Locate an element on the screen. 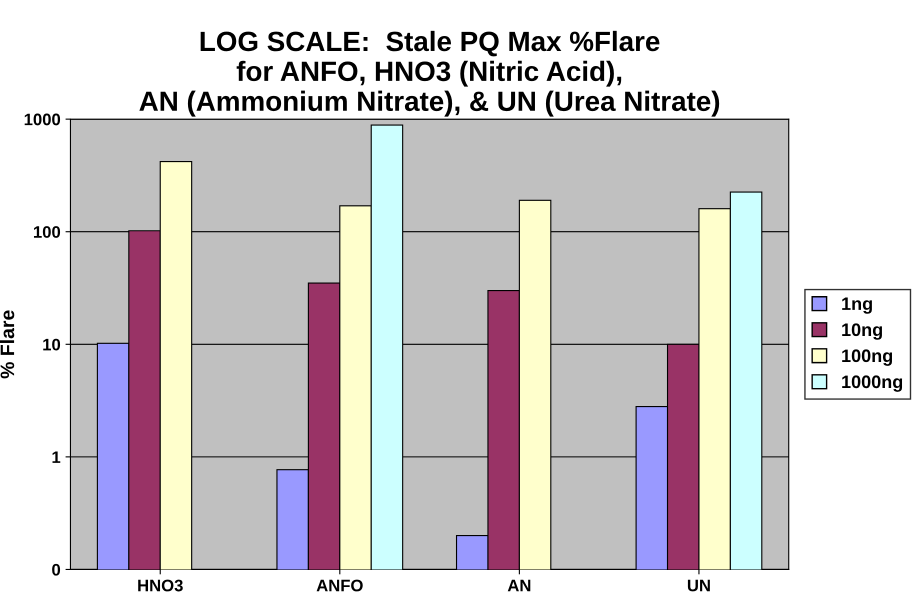 Image resolution: width=915 pixels, height=611 pixels. x-tick-label: ANFO is located at coordinates (339, 586).